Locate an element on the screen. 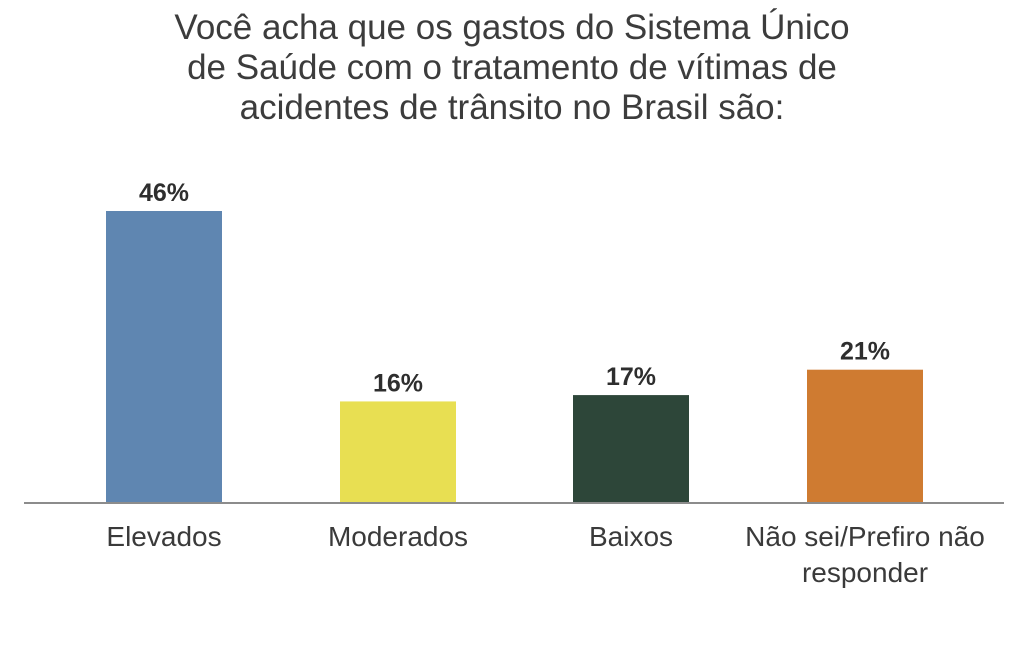 This screenshot has width=1024, height=649. chart-title-line-3: acidentes de trânsito no Brasil são: is located at coordinates (512, 107).